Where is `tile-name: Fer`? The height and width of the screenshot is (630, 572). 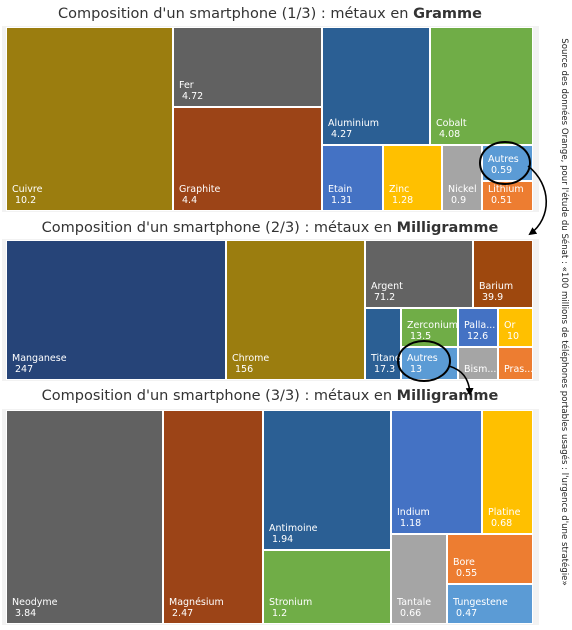 tile-name: Fer is located at coordinates (186, 85).